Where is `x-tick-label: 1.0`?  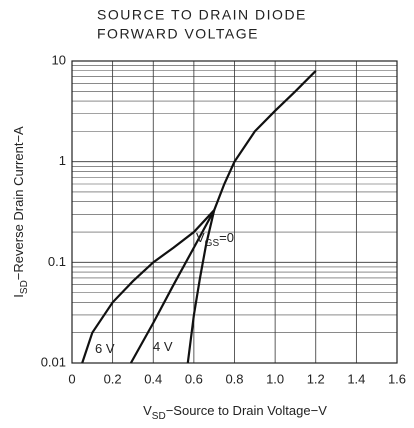 x-tick-label: 1.0 is located at coordinates (275, 378).